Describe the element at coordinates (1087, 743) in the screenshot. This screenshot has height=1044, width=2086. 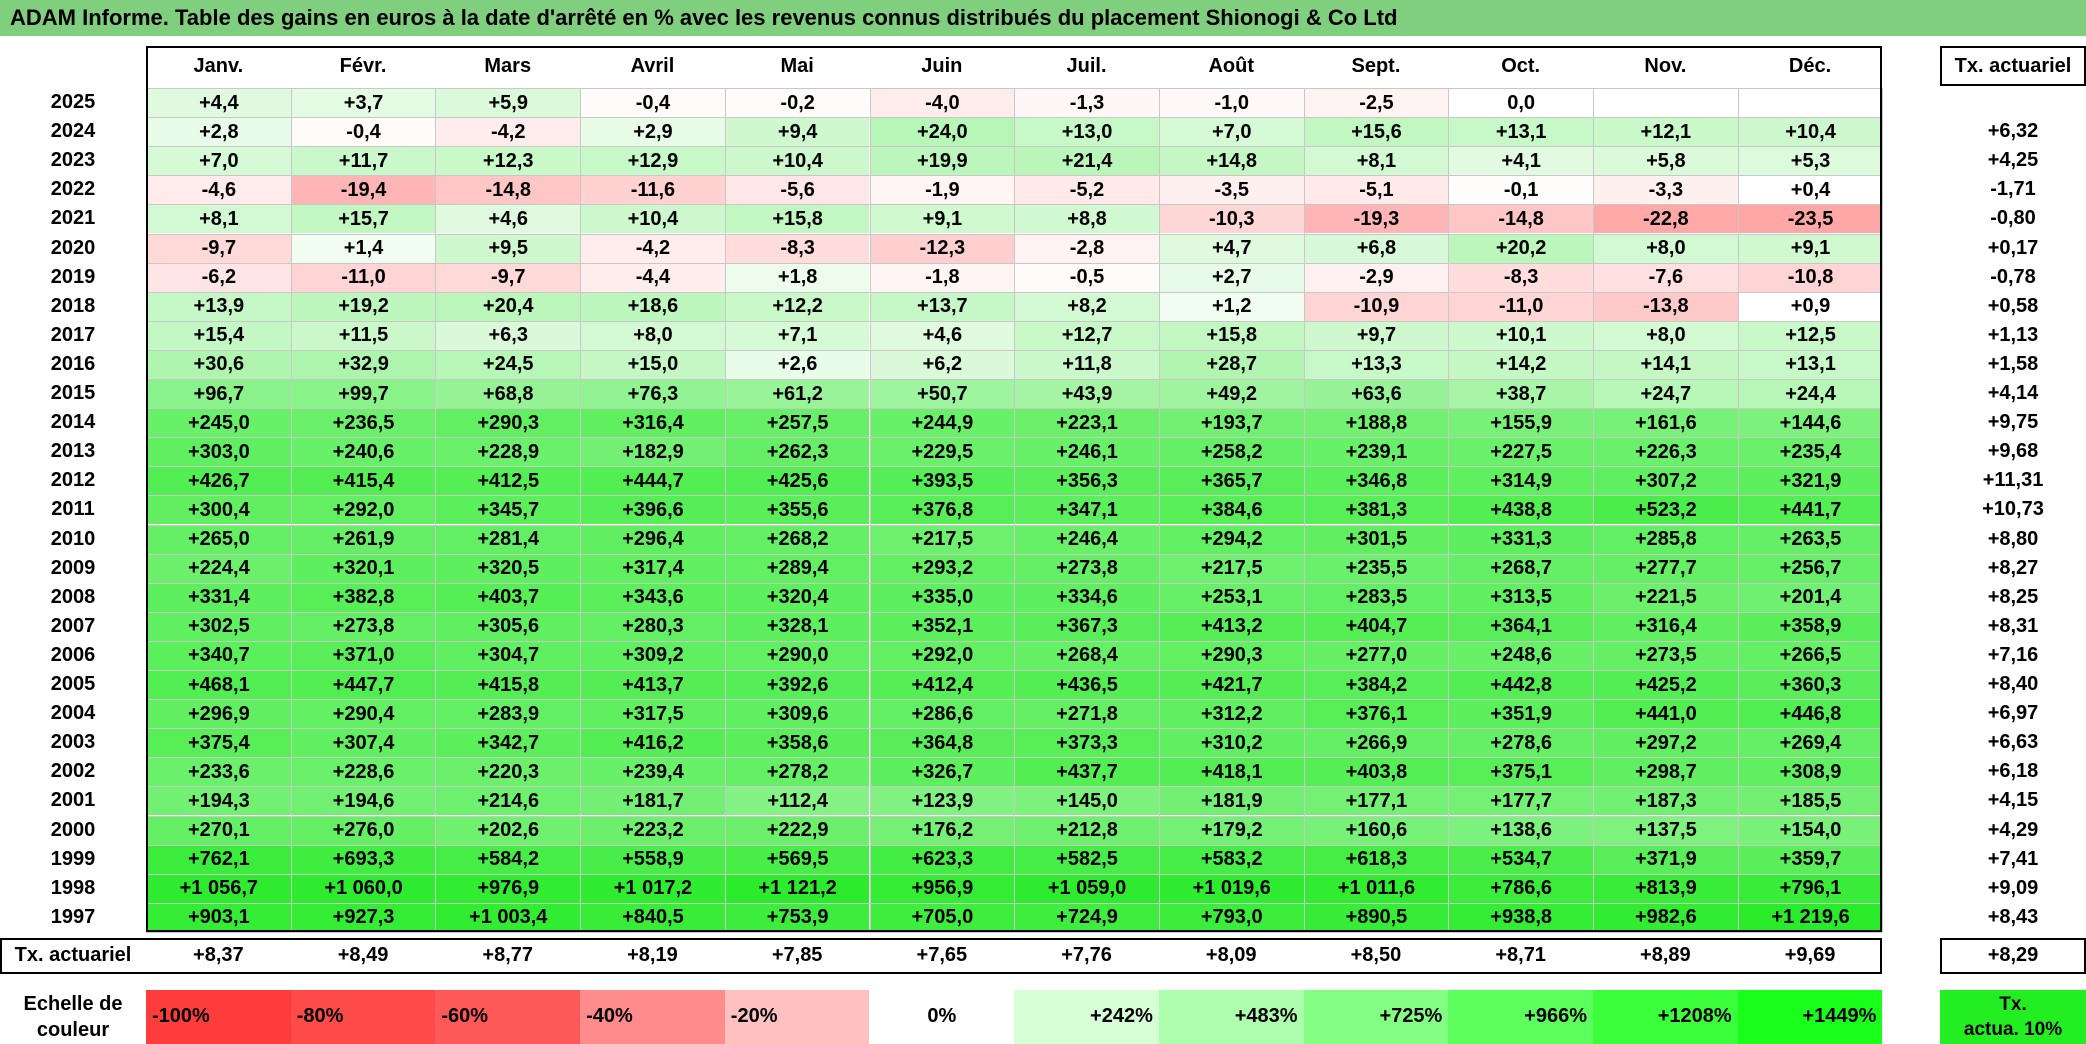
I see `gain-cell: +373,3` at that location.